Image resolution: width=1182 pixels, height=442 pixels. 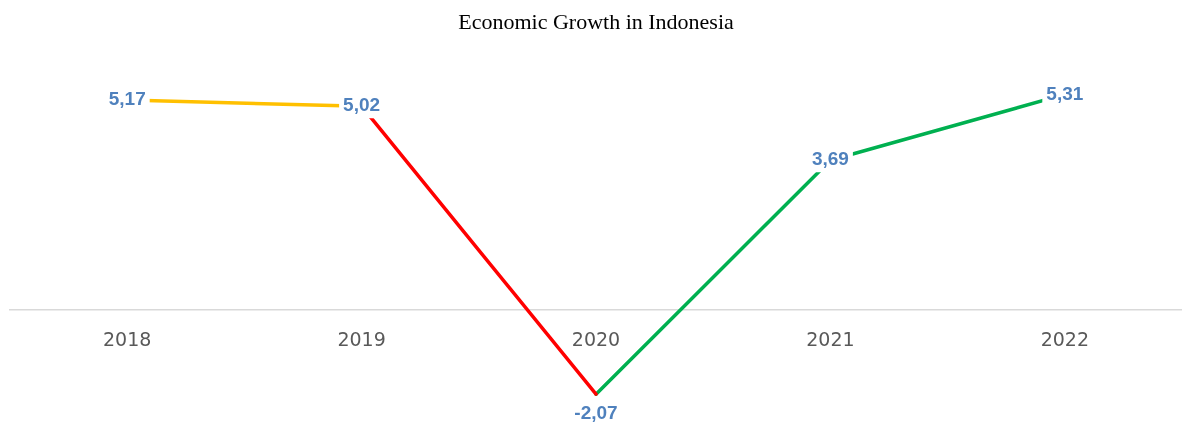 What do you see at coordinates (596, 21) in the screenshot?
I see `chart-title: Economic Growth in Indonesia` at bounding box center [596, 21].